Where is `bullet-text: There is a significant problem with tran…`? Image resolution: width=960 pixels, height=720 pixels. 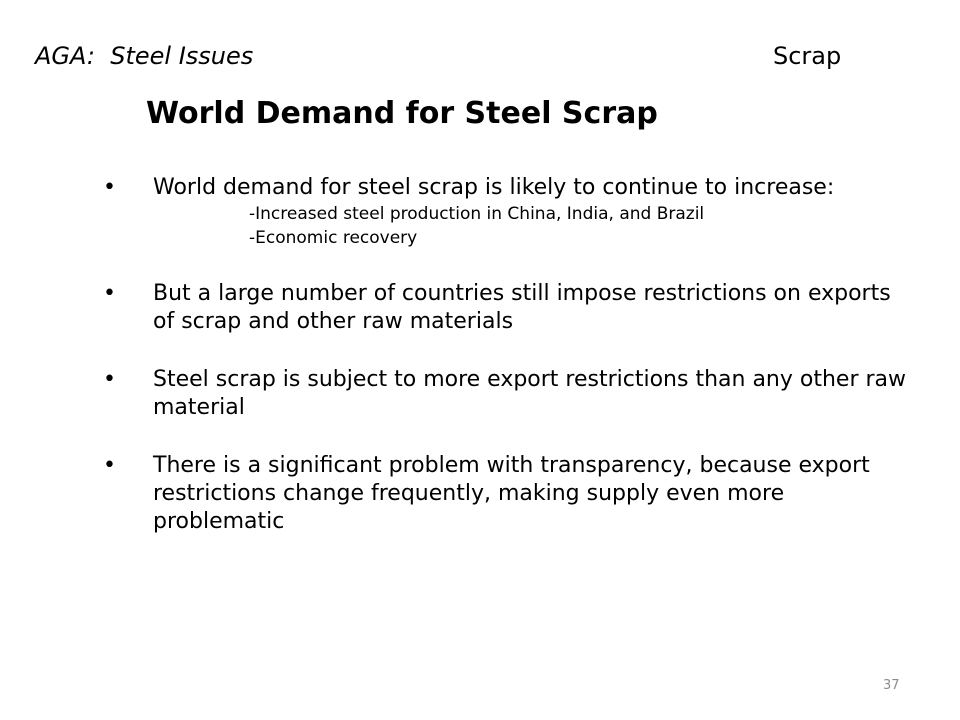 bullet-text: There is a significant problem with tran… is located at coordinates (511, 493).